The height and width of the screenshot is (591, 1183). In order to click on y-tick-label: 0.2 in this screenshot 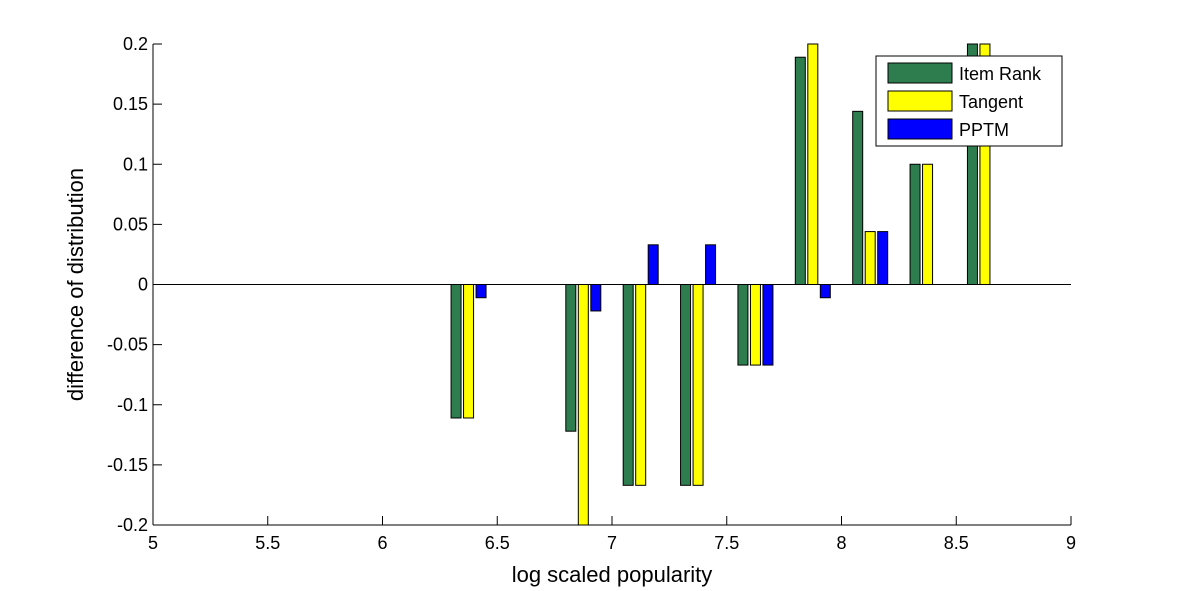, I will do `click(135, 44)`.